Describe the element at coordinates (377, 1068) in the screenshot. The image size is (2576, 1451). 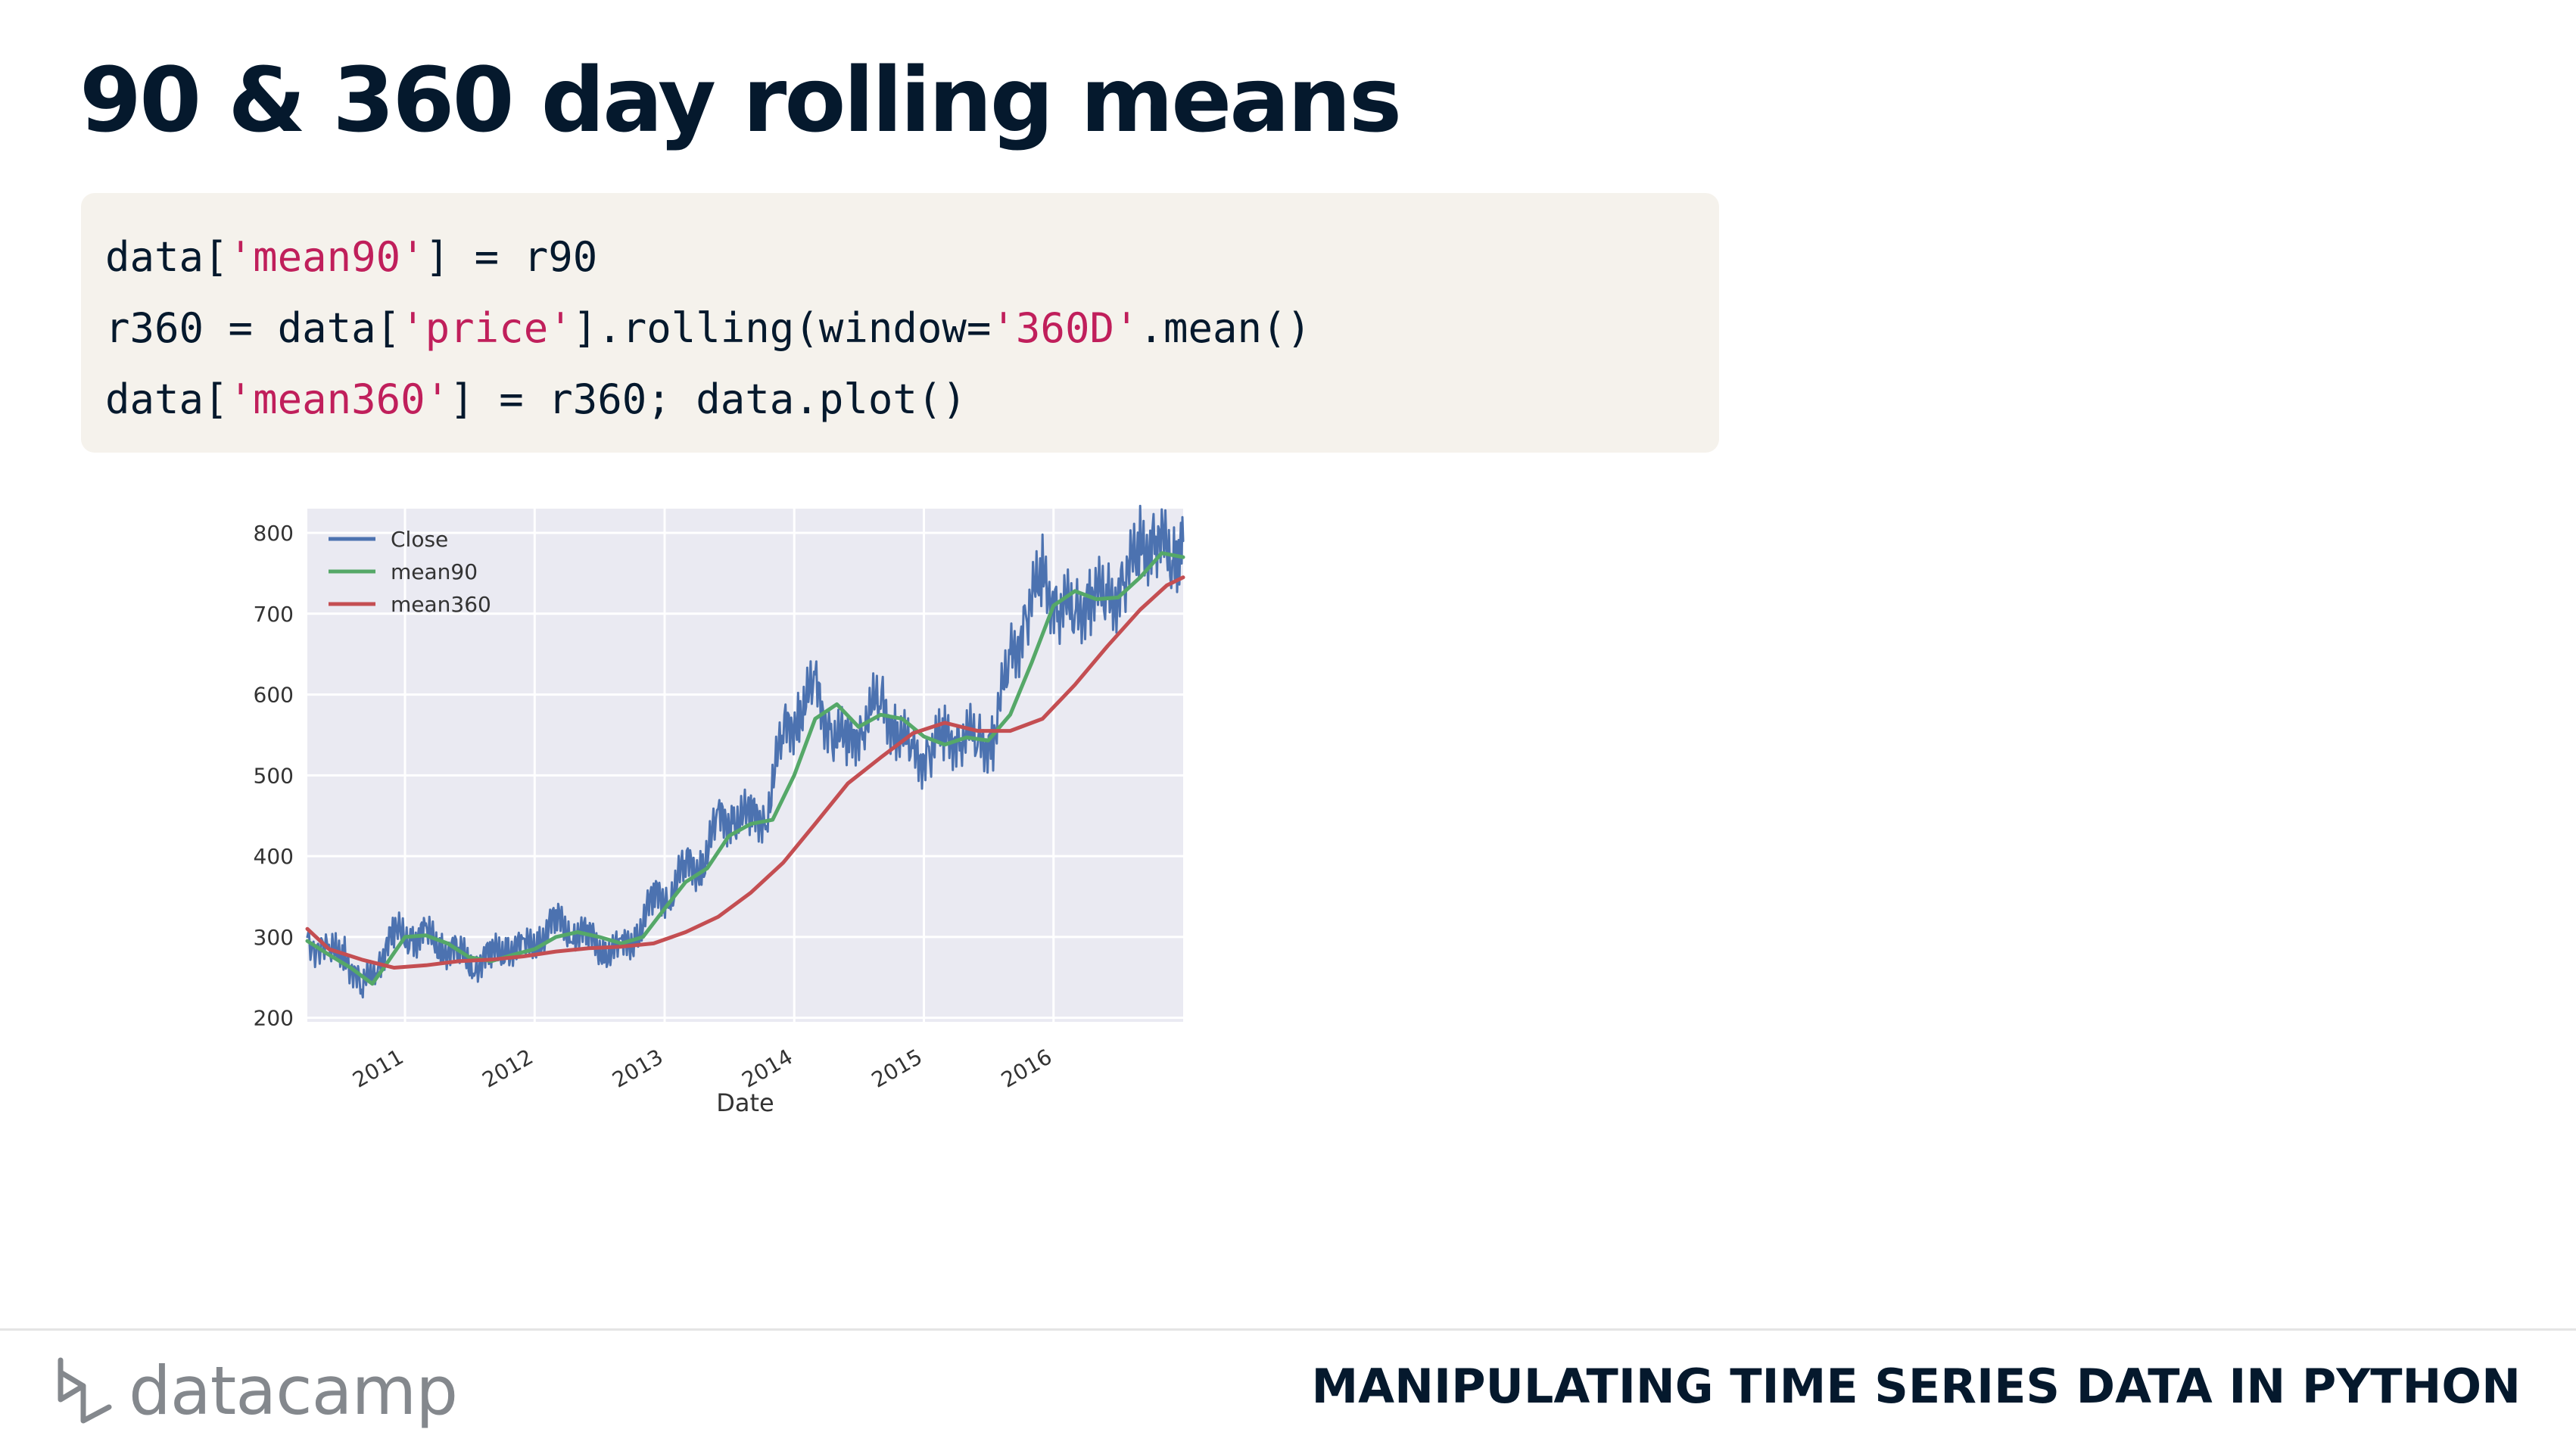
I see `x-tick-label: 2011` at that location.